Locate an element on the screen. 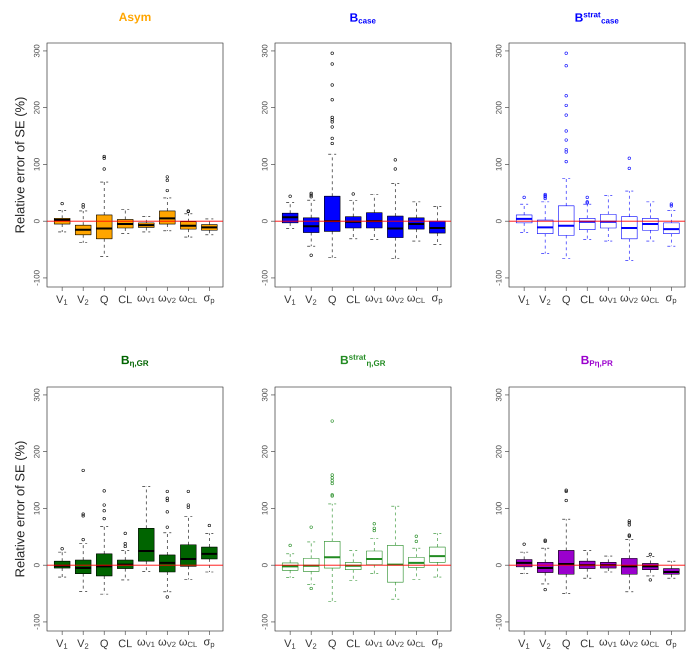 Image resolution: width=698 pixels, height=663 pixels. chart-title: Asym is located at coordinates (135, 18).